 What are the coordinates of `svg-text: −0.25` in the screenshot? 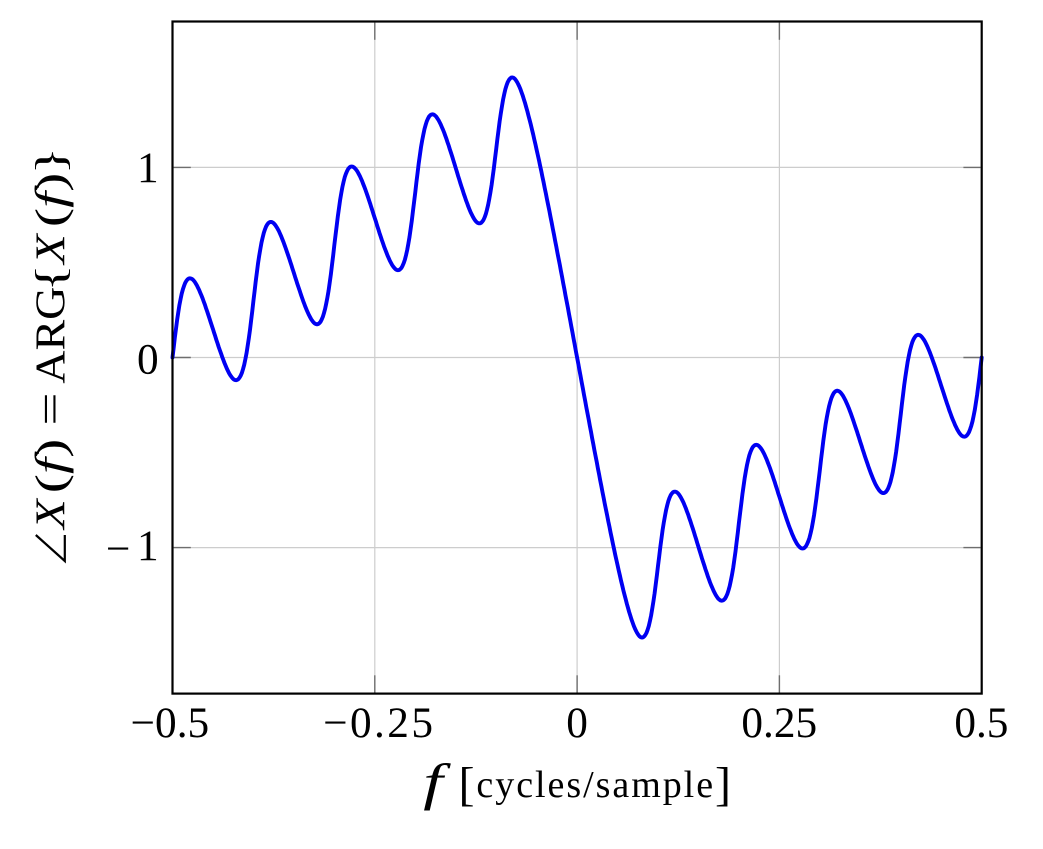 It's located at (379, 723).